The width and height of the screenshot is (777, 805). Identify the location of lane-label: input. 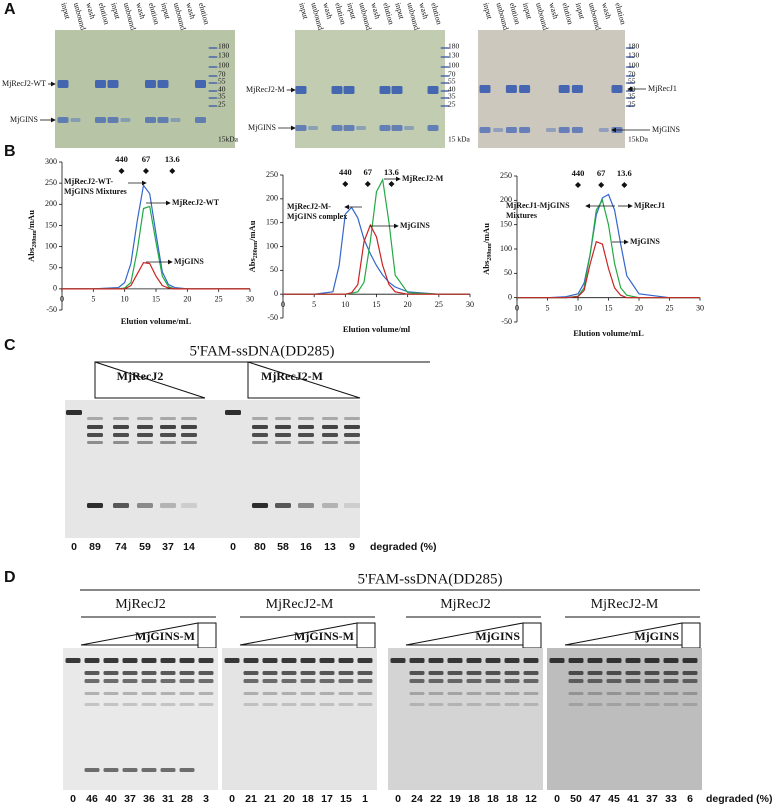
(580, 11).